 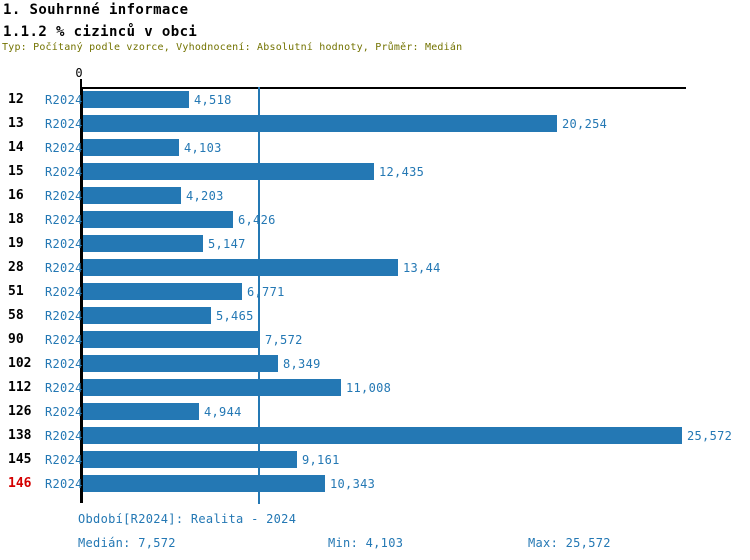 I want to click on row-id-label: 146, so click(x=20, y=483).